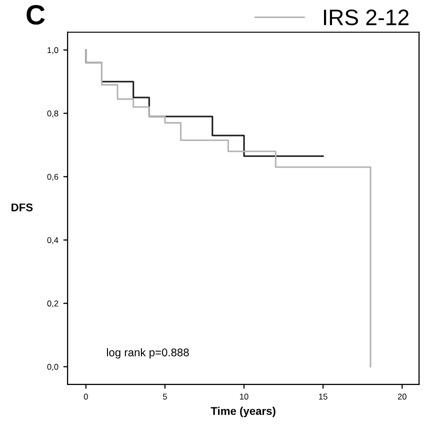  I want to click on x-tick-label: 20, so click(402, 397).